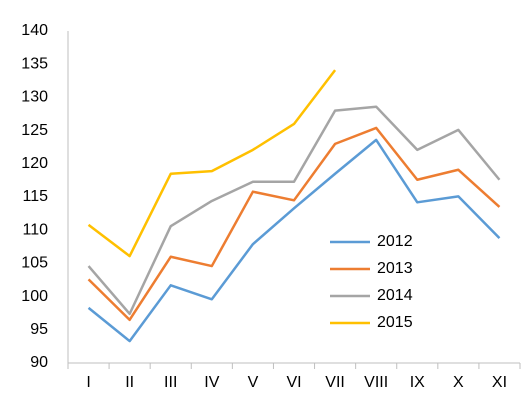 The image size is (530, 412). I want to click on x-tick-label: II, so click(129, 382).